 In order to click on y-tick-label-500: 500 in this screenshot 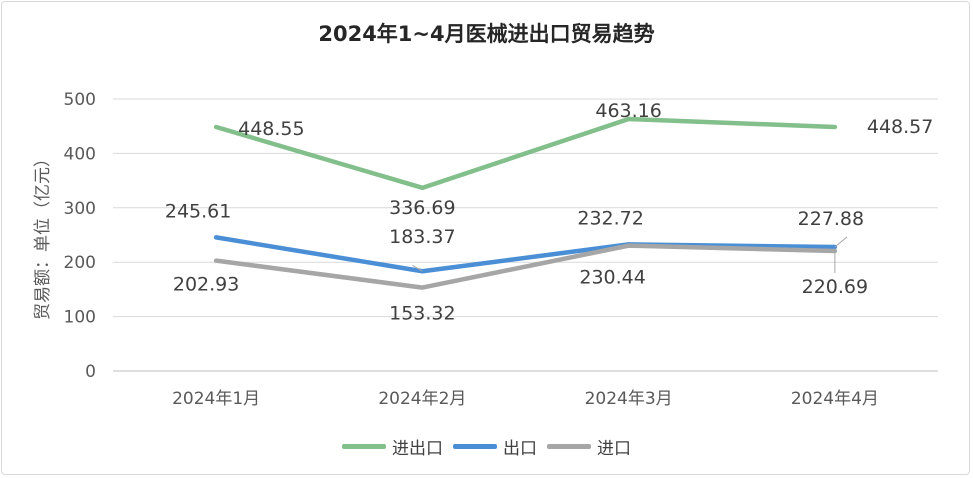, I will do `click(80, 100)`.